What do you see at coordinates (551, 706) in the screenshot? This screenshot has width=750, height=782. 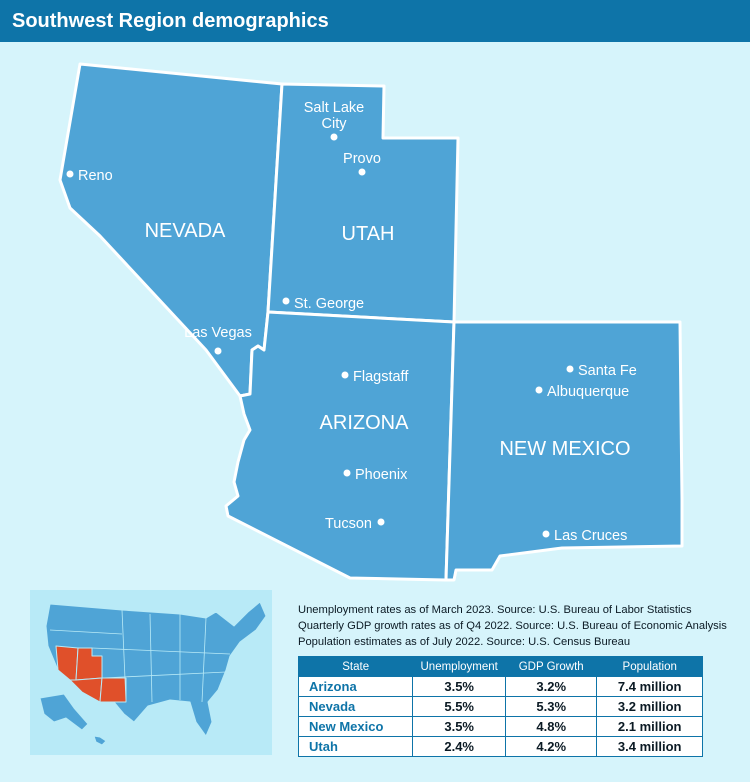 I see `cell-gdp: 5.3%` at bounding box center [551, 706].